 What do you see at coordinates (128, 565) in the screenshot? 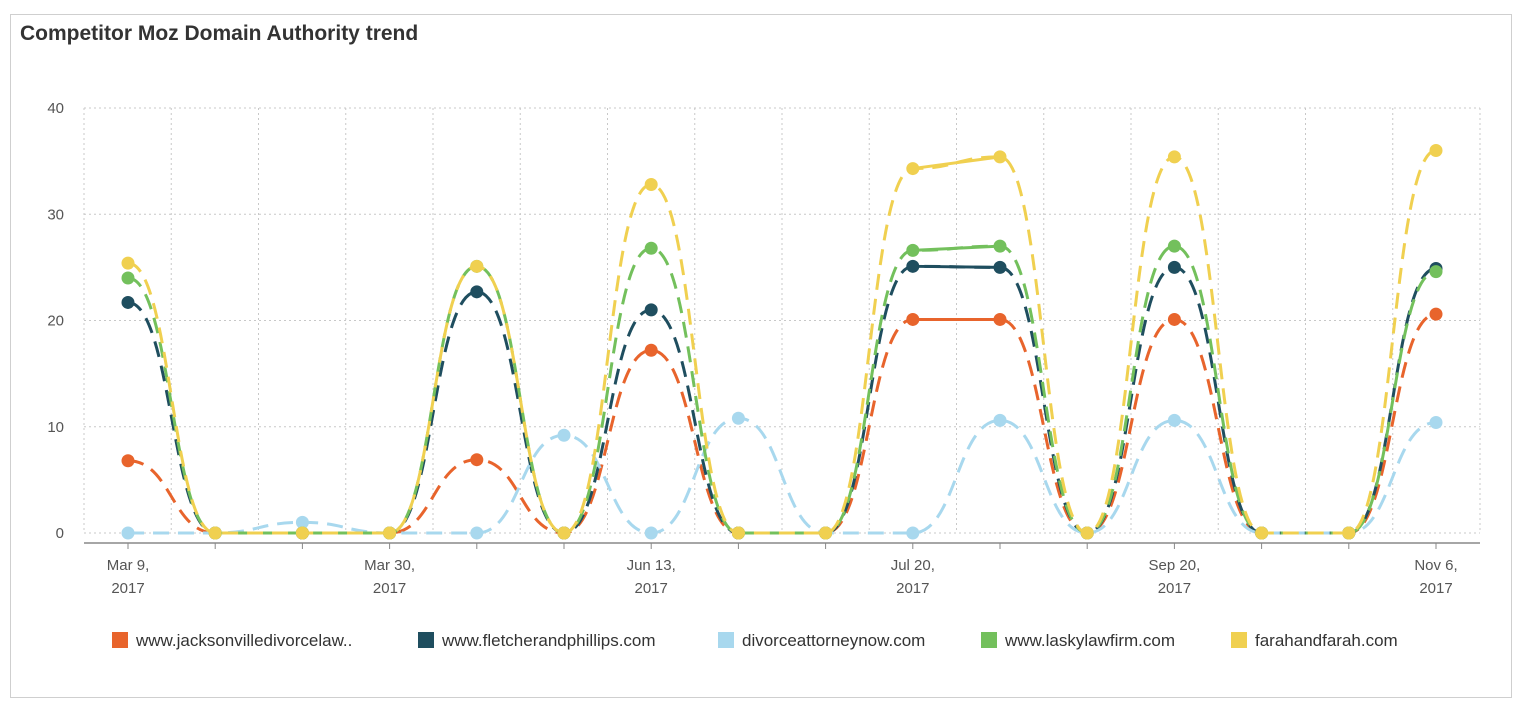
I see `x-tick-label: Mar 9,` at bounding box center [128, 565].